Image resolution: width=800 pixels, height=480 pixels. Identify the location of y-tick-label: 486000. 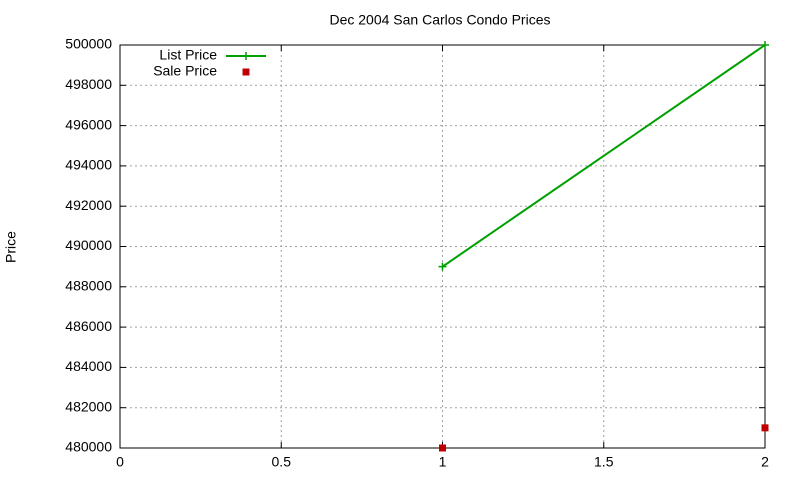
(88, 326).